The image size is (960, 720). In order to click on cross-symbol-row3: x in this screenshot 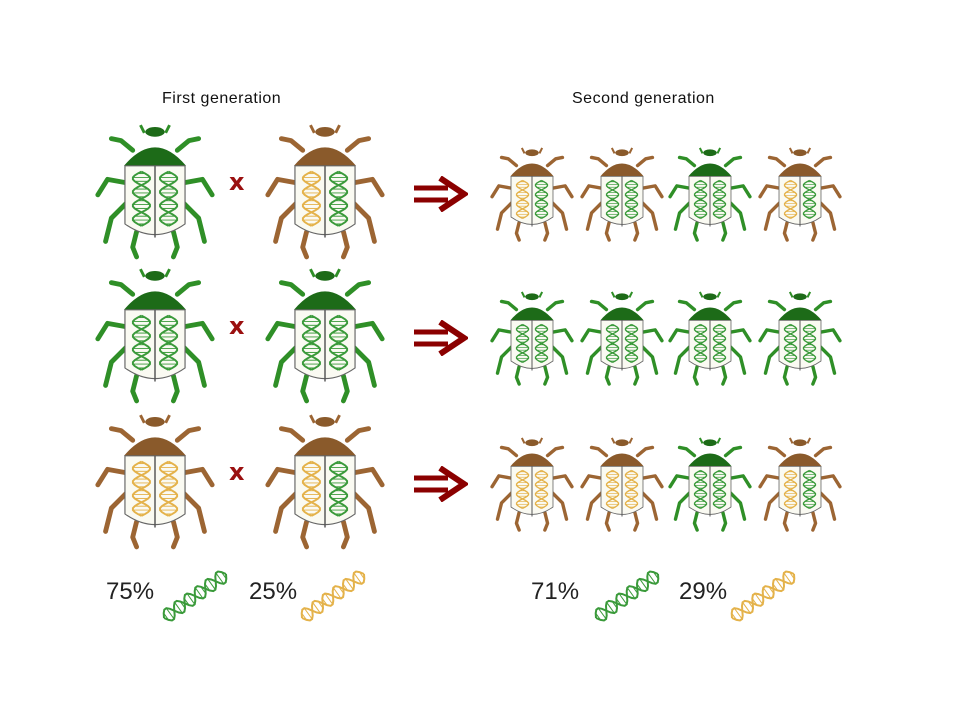, I will do `click(237, 472)`.